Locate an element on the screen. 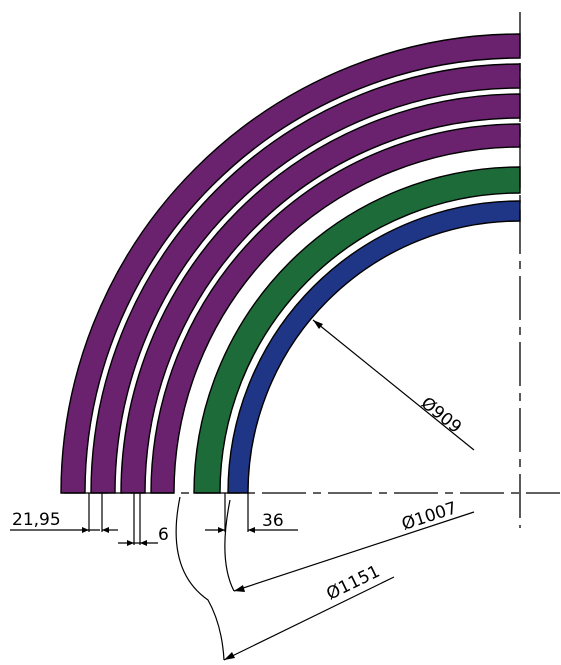 The width and height of the screenshot is (561, 665). dimension-6-label: 6 is located at coordinates (163, 535).